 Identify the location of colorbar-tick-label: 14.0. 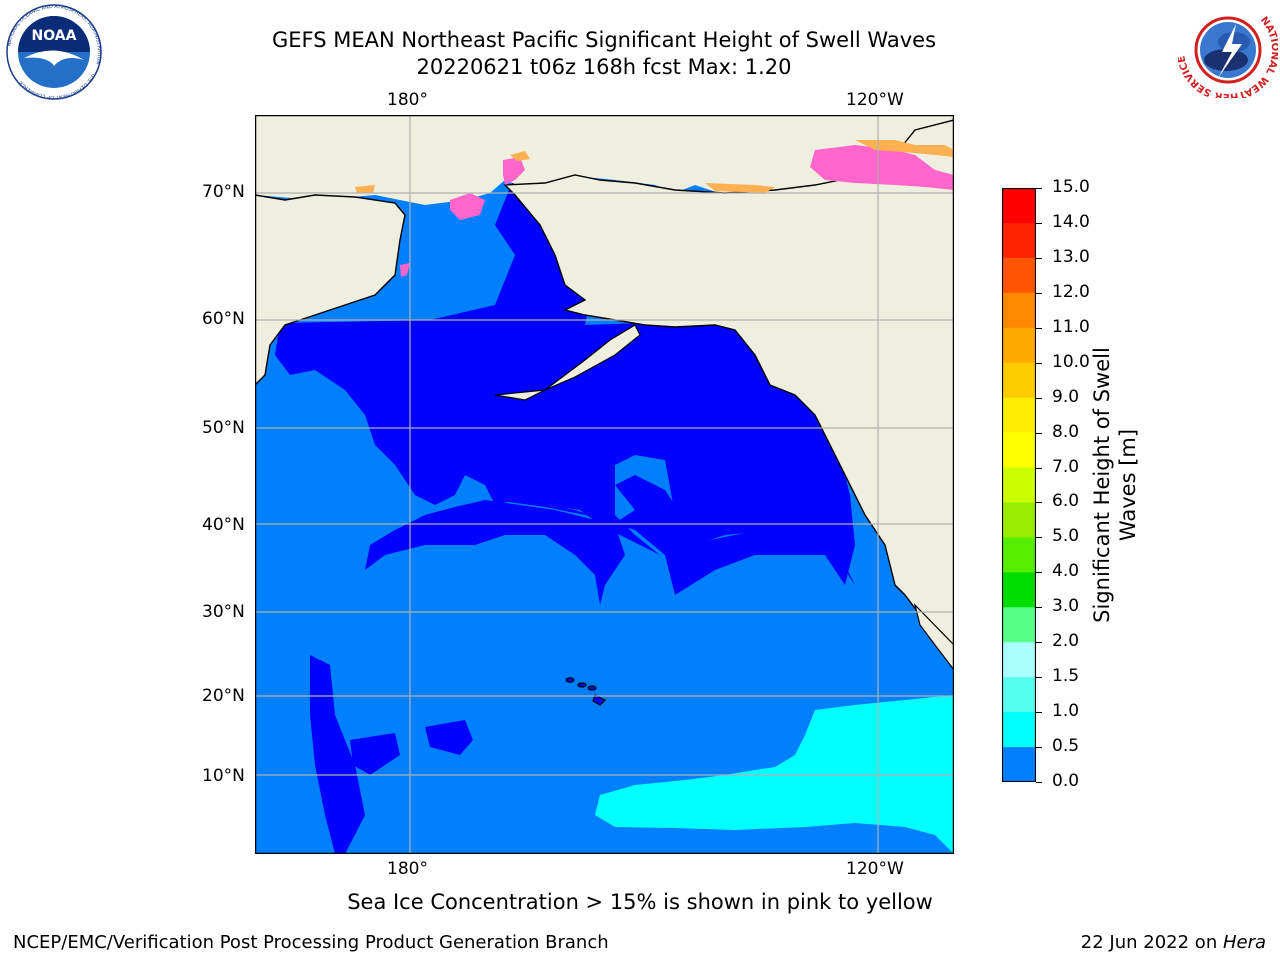
(1071, 221).